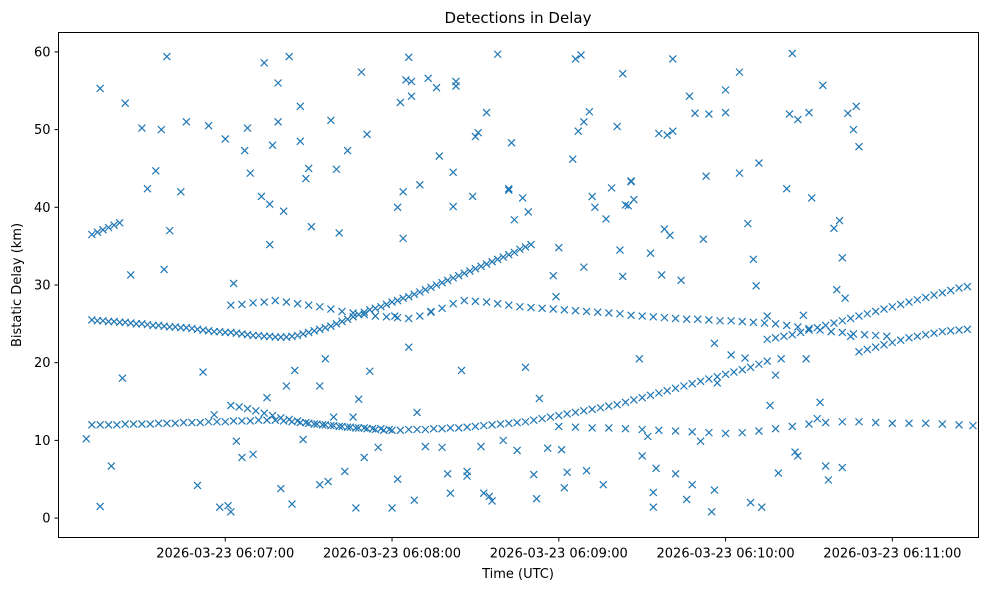 The height and width of the screenshot is (590, 990). I want to click on x-axis-label: Time (UTC), so click(517, 574).